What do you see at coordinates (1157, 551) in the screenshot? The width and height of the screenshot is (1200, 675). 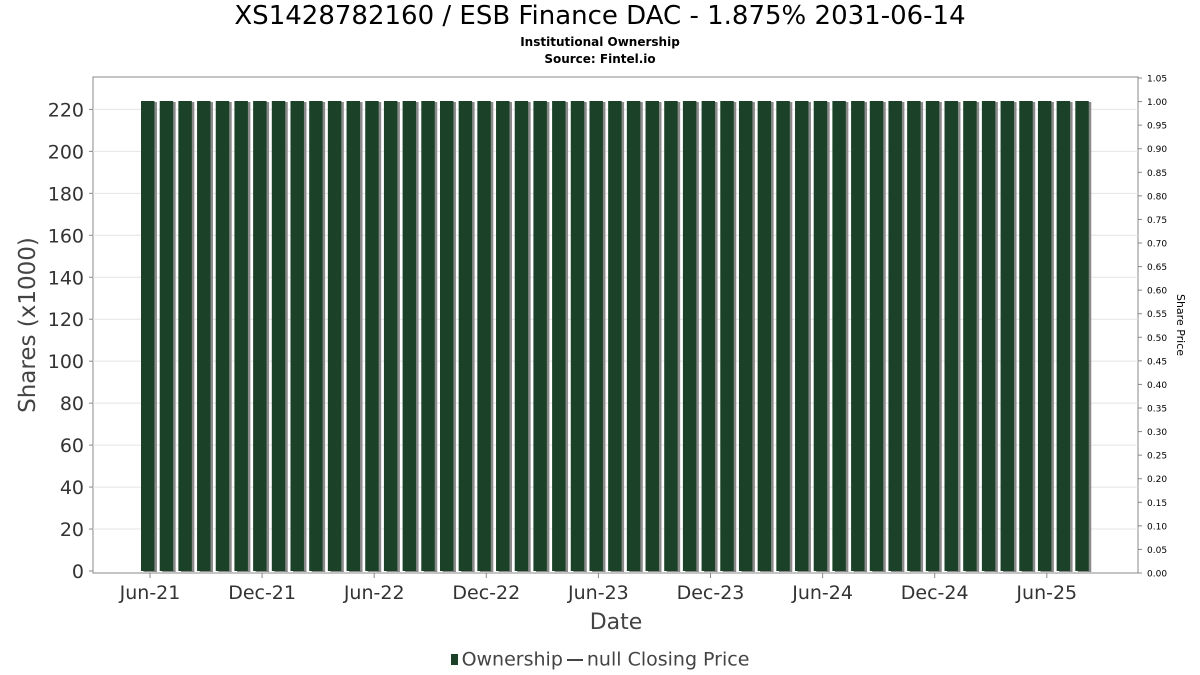 I see `y2-tick-label: 0.05` at bounding box center [1157, 551].